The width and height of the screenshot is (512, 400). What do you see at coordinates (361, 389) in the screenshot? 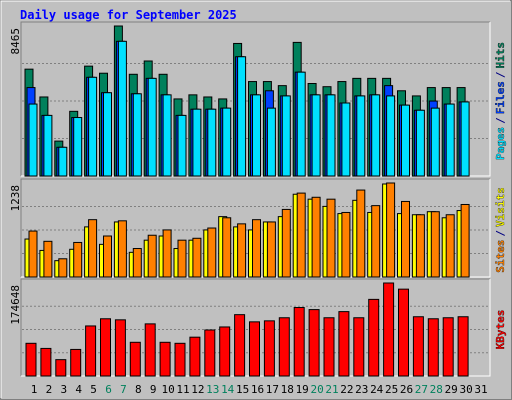
I see `x-tick-label: 23` at bounding box center [361, 389].